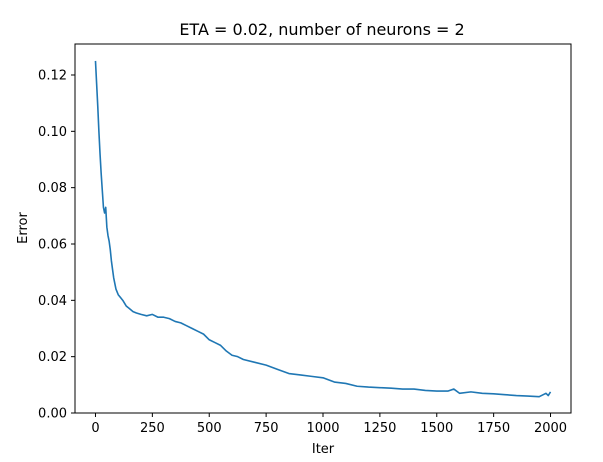 The width and height of the screenshot is (603, 462). Describe the element at coordinates (209, 428) in the screenshot. I see `x-tick-label: 500` at that location.